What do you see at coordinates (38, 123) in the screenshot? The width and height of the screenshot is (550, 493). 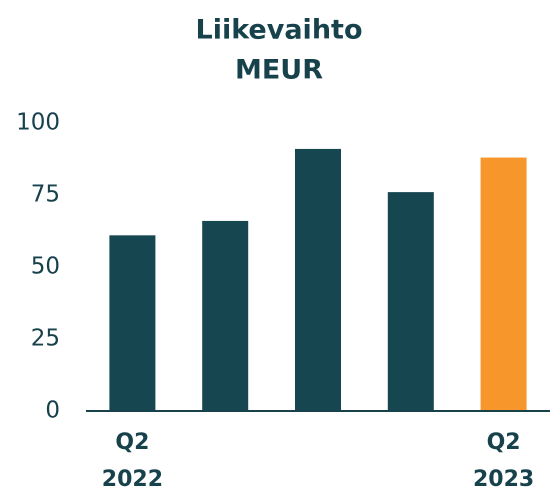 I see `y-tick-label: 100` at bounding box center [38, 123].